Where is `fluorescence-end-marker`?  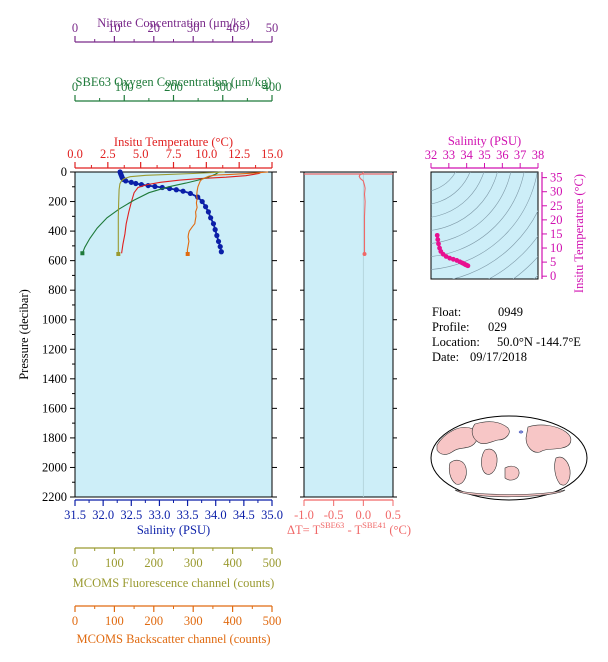
fluorescence-end-marker is located at coordinates (118, 253).